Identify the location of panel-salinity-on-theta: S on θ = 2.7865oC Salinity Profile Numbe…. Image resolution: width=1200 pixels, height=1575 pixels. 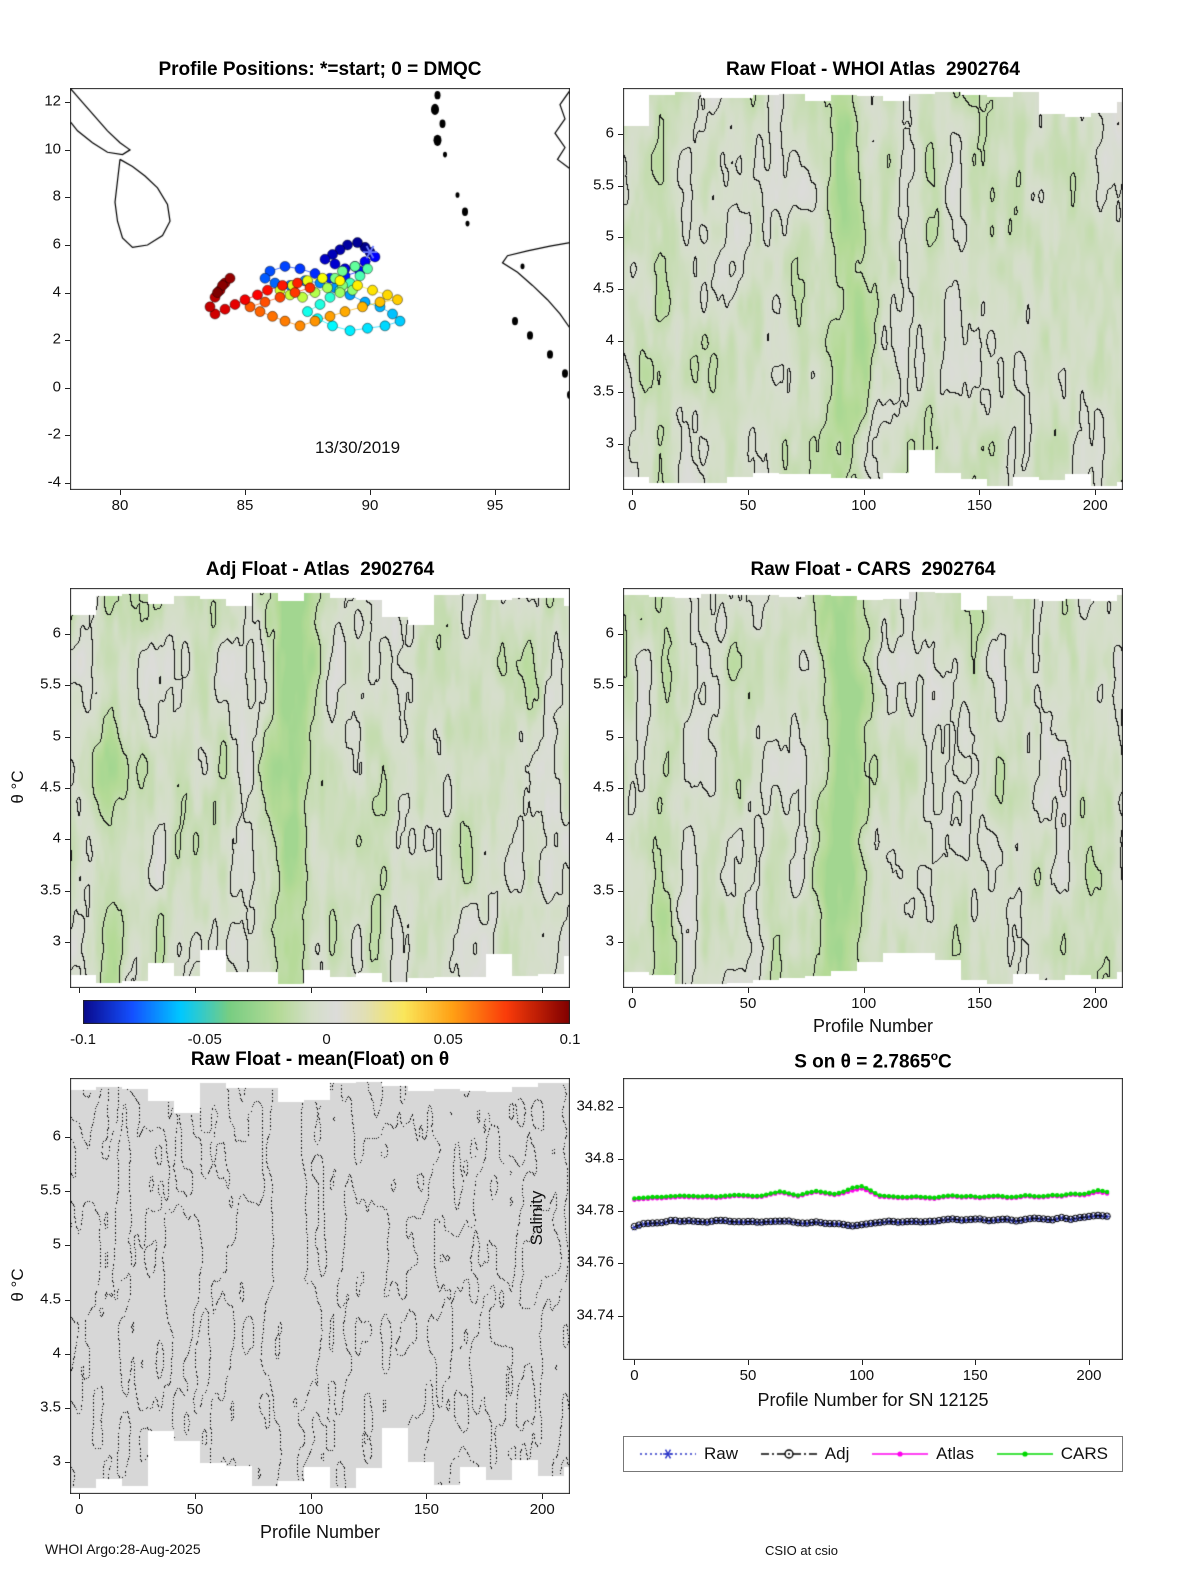
(825, 1229).